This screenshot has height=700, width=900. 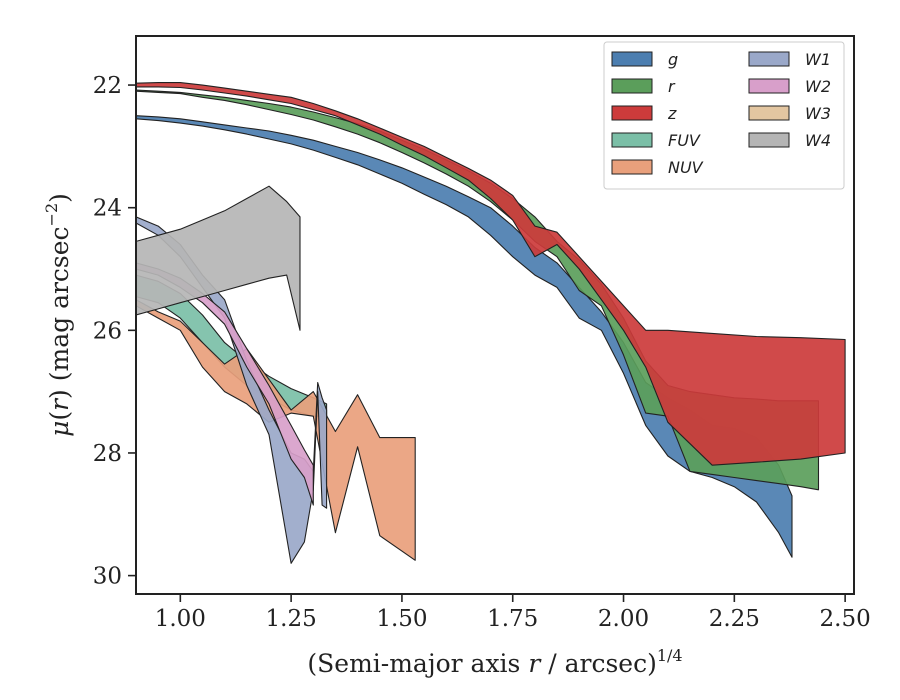 What do you see at coordinates (769, 113) in the screenshot?
I see `legend-swatch-w3` at bounding box center [769, 113].